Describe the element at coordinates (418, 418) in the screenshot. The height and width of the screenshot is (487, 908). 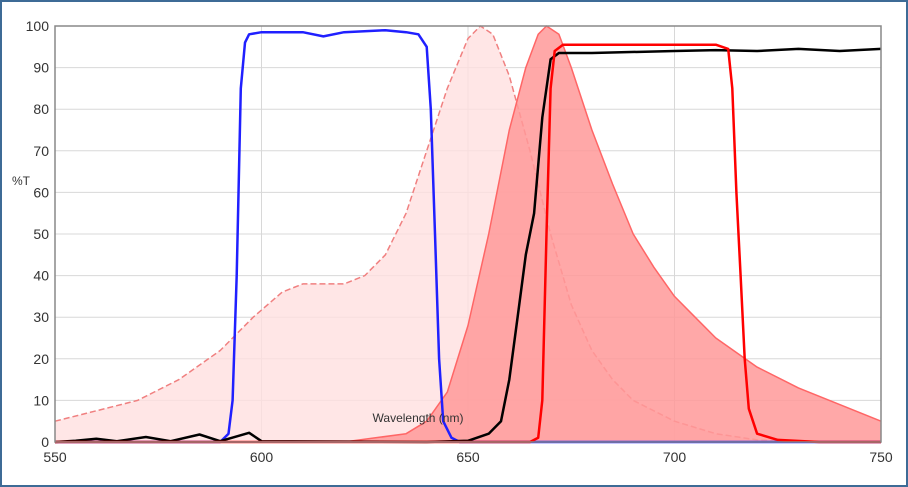
I see `x-axis-title: Wavelength (nm)` at that location.